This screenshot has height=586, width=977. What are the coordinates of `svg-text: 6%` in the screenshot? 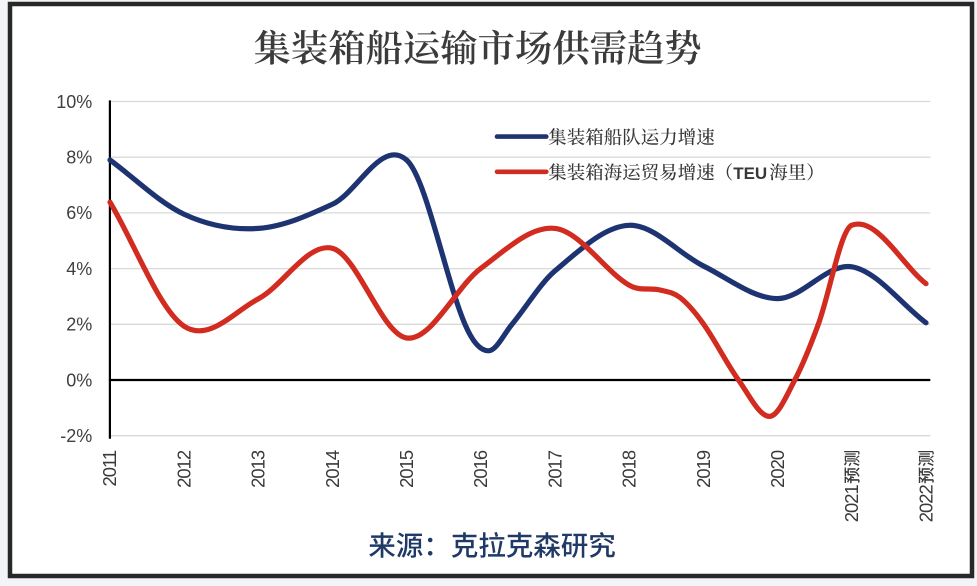 It's located at (79, 213).